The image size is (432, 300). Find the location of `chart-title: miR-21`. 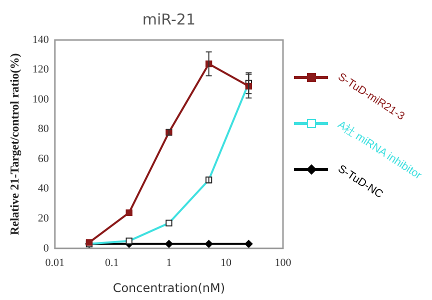

chart-title: miR-21 is located at coordinates (169, 19).